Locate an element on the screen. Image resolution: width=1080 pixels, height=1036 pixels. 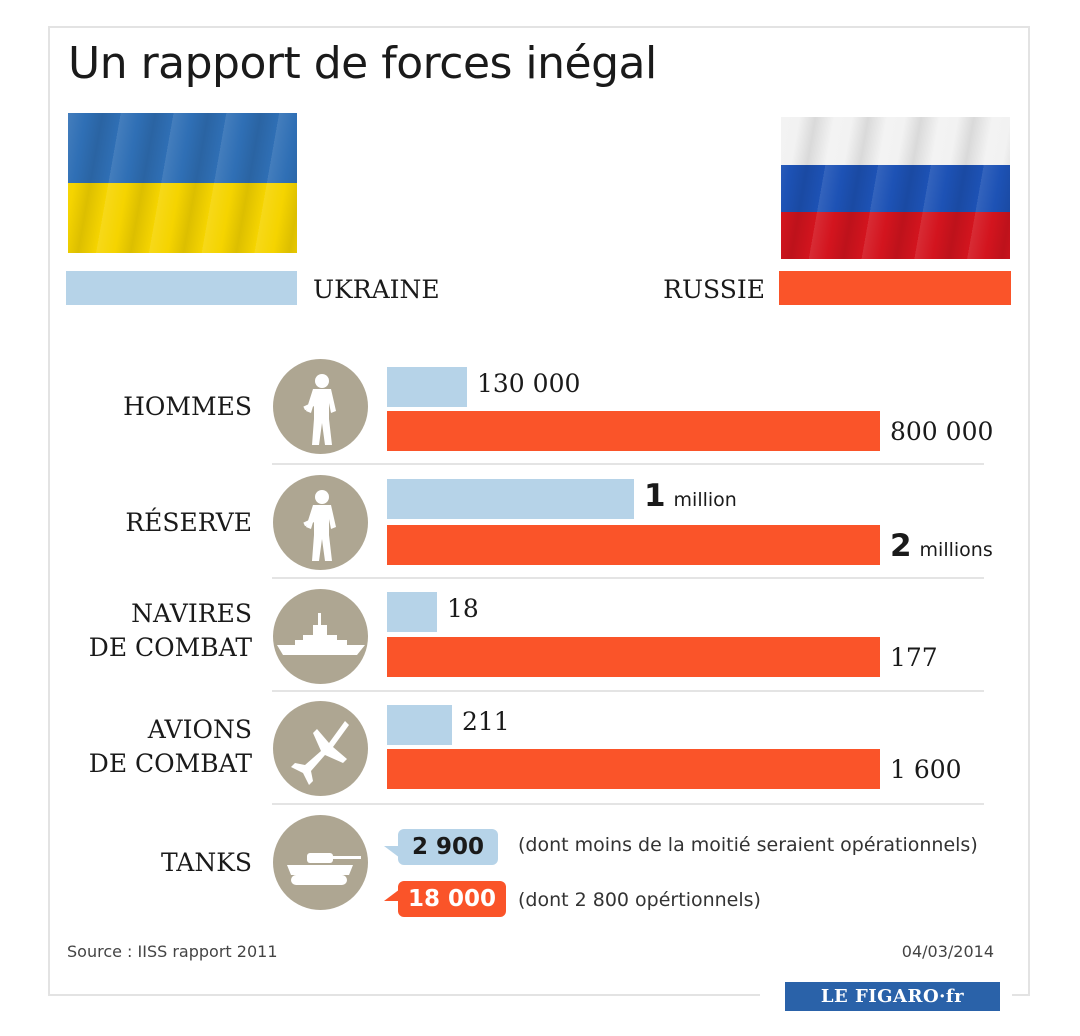
value-label-russie-avions: 1 600 is located at coordinates (926, 769).